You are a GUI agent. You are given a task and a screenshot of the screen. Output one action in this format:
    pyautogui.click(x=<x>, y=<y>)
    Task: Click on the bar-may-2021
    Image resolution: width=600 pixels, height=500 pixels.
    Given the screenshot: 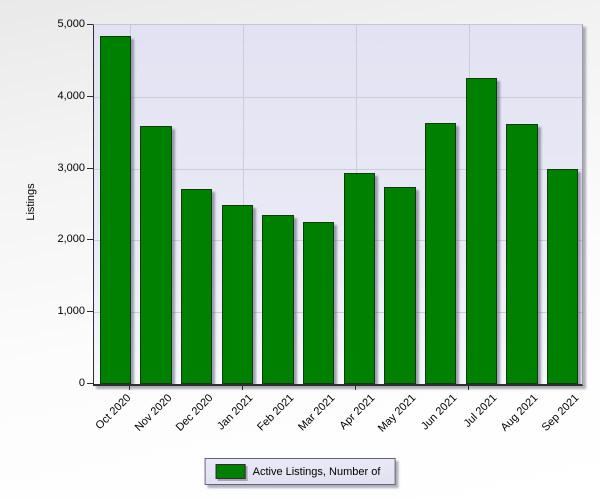 What is the action you would take?
    pyautogui.click(x=400, y=285)
    